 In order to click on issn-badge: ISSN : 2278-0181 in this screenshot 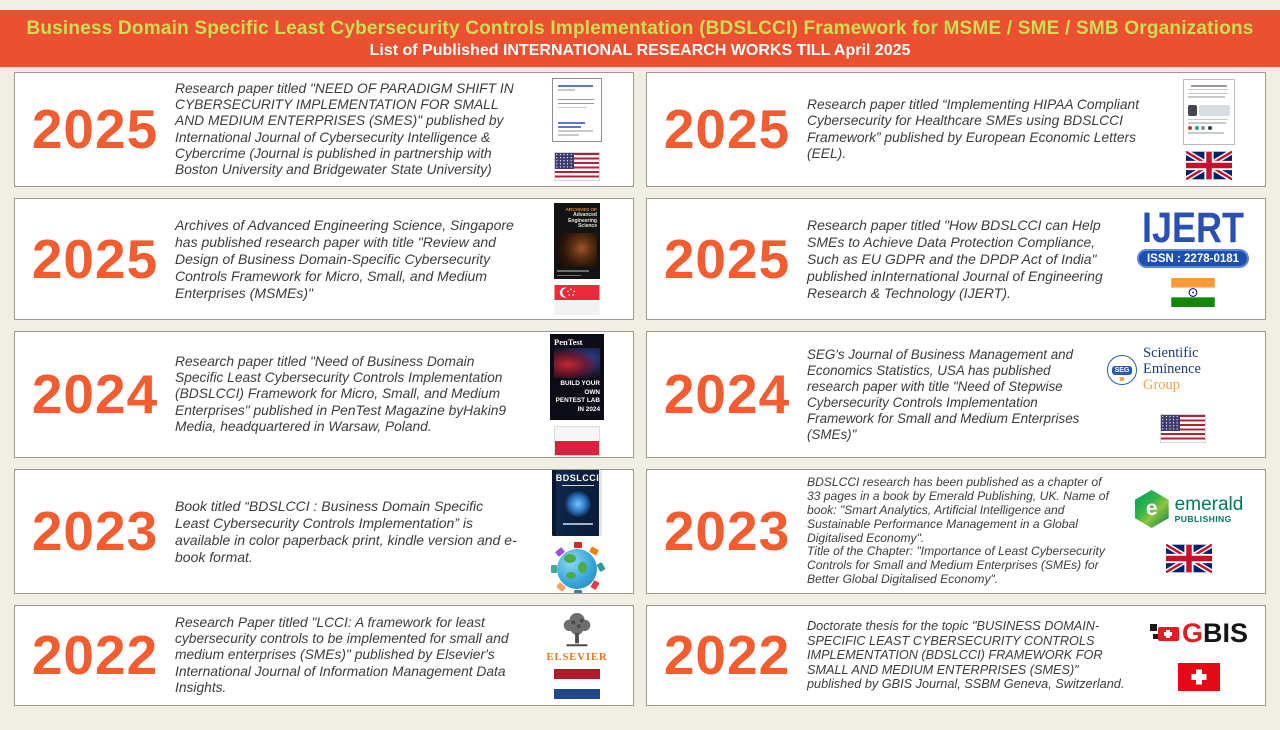, I will do `click(1193, 259)`.